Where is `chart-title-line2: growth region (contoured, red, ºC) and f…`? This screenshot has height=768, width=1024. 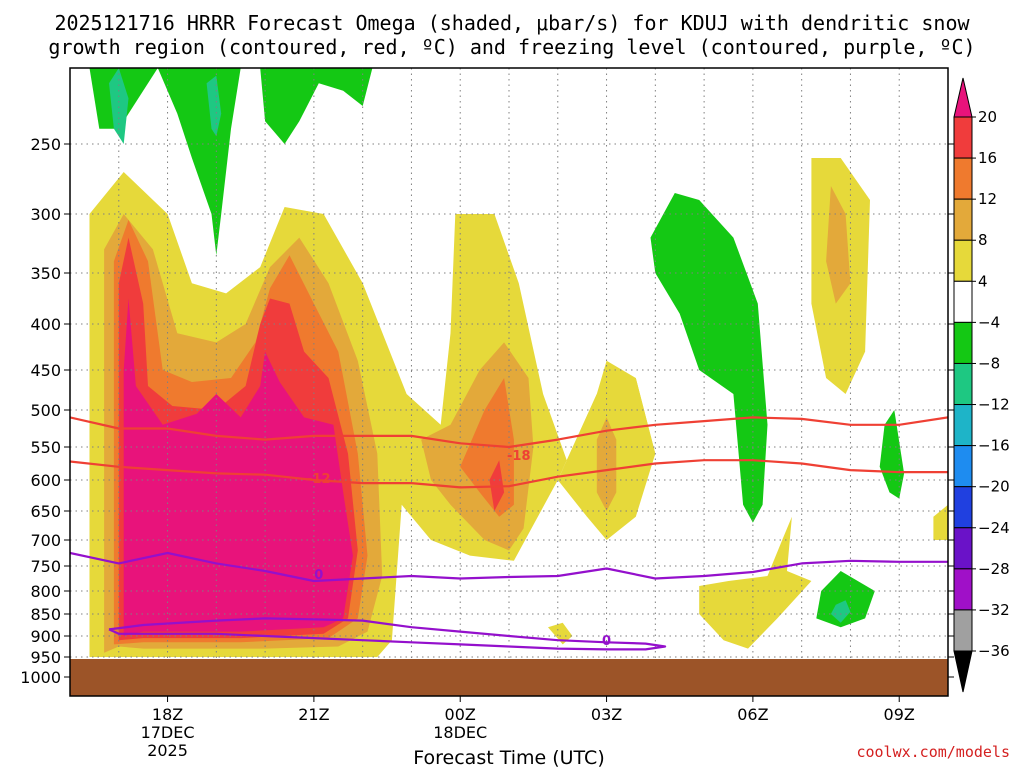 chart-title-line2: growth region (contoured, red, ºC) and f… is located at coordinates (511, 47).